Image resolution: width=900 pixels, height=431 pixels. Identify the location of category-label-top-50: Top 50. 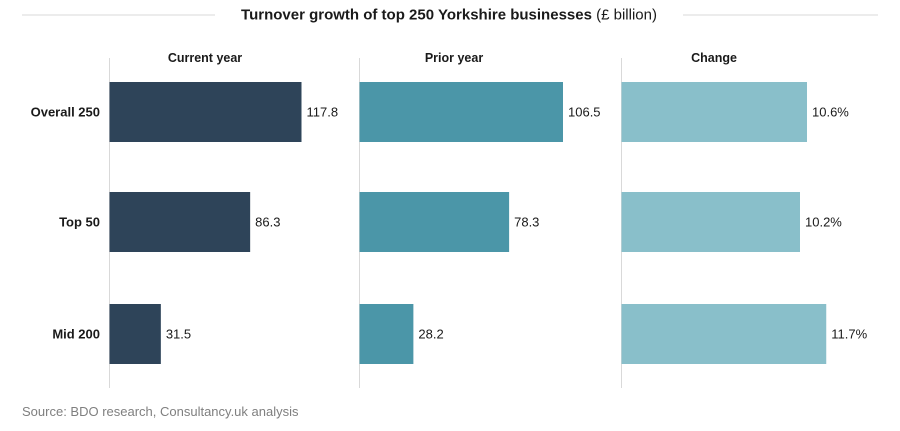
(79, 222).